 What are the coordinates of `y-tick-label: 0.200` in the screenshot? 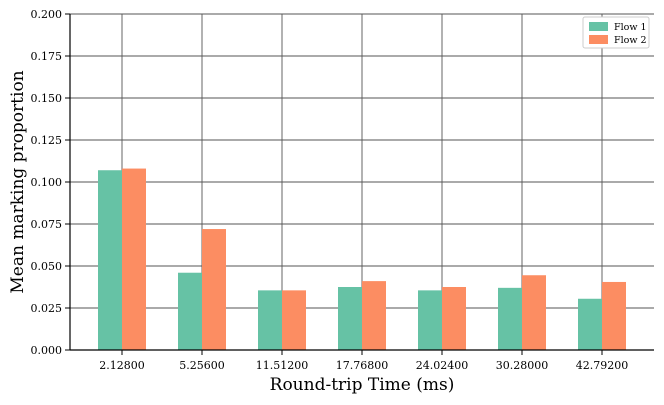 It's located at (47, 14).